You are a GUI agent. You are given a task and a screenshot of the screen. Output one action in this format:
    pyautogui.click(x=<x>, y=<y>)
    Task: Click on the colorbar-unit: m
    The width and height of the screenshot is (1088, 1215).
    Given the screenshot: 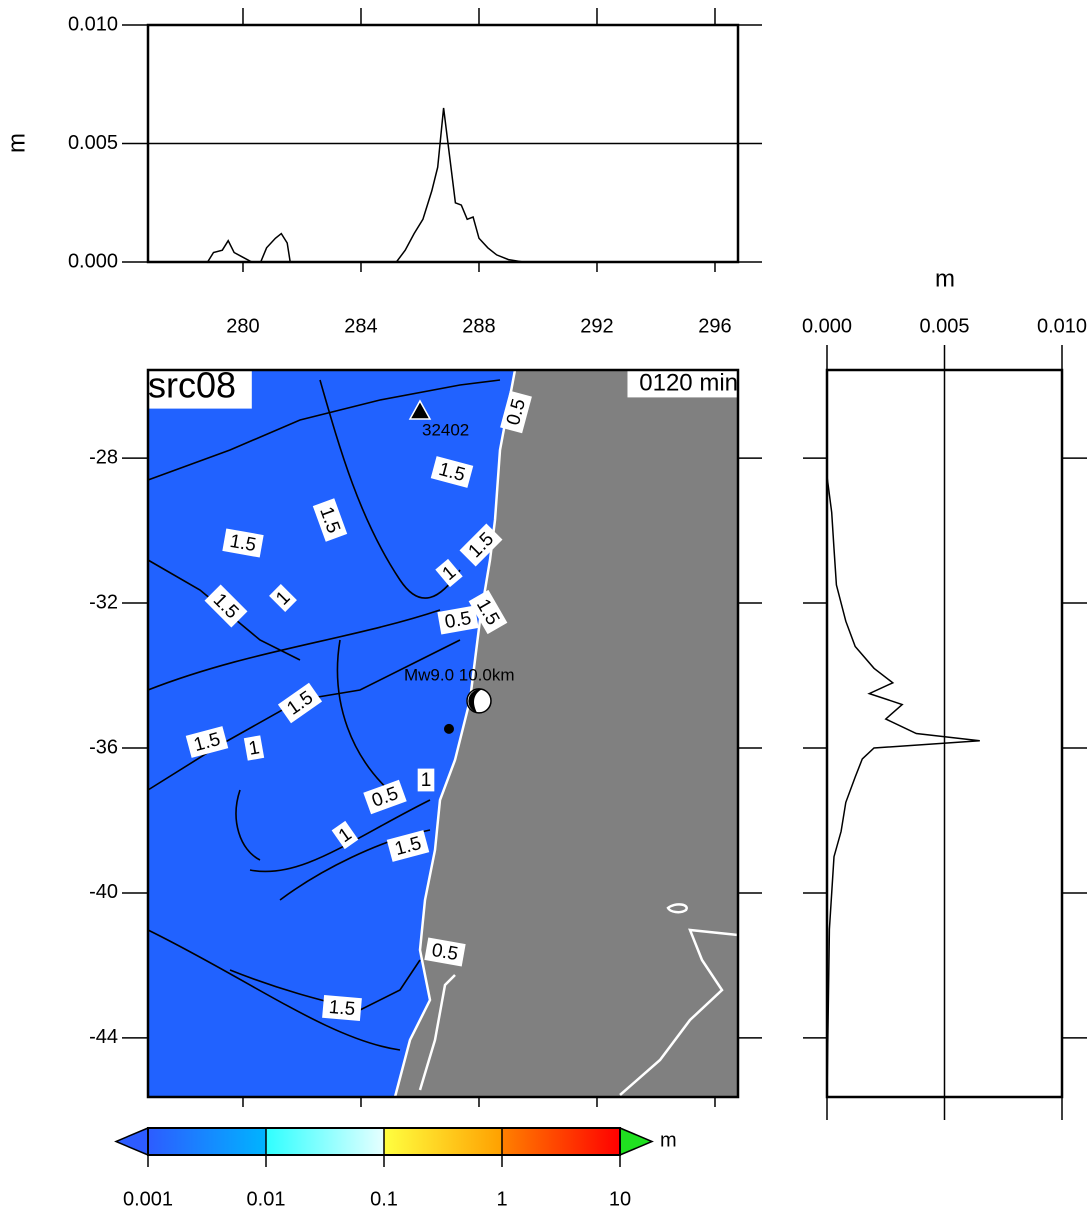 What is the action you would take?
    pyautogui.click(x=668, y=1140)
    